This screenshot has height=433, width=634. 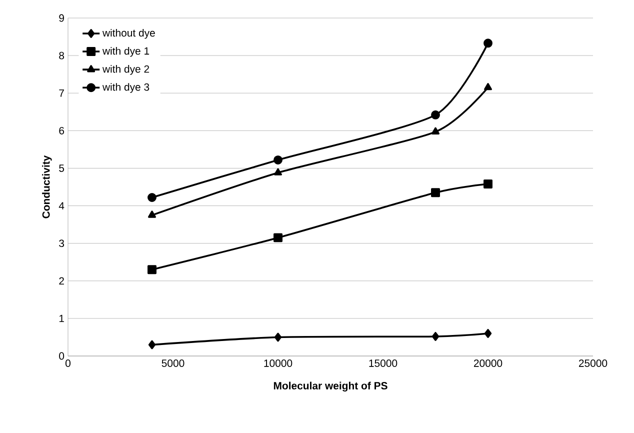 What do you see at coordinates (173, 363) in the screenshot?
I see `x-tick-label: 5000` at bounding box center [173, 363].